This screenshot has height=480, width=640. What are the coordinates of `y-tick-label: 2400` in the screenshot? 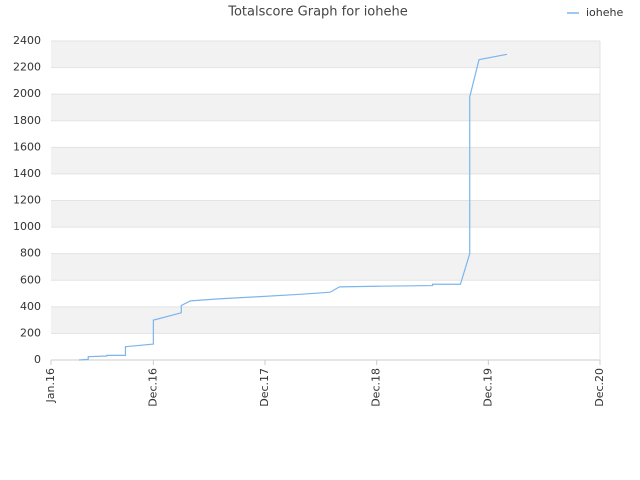 It's located at (27, 40).